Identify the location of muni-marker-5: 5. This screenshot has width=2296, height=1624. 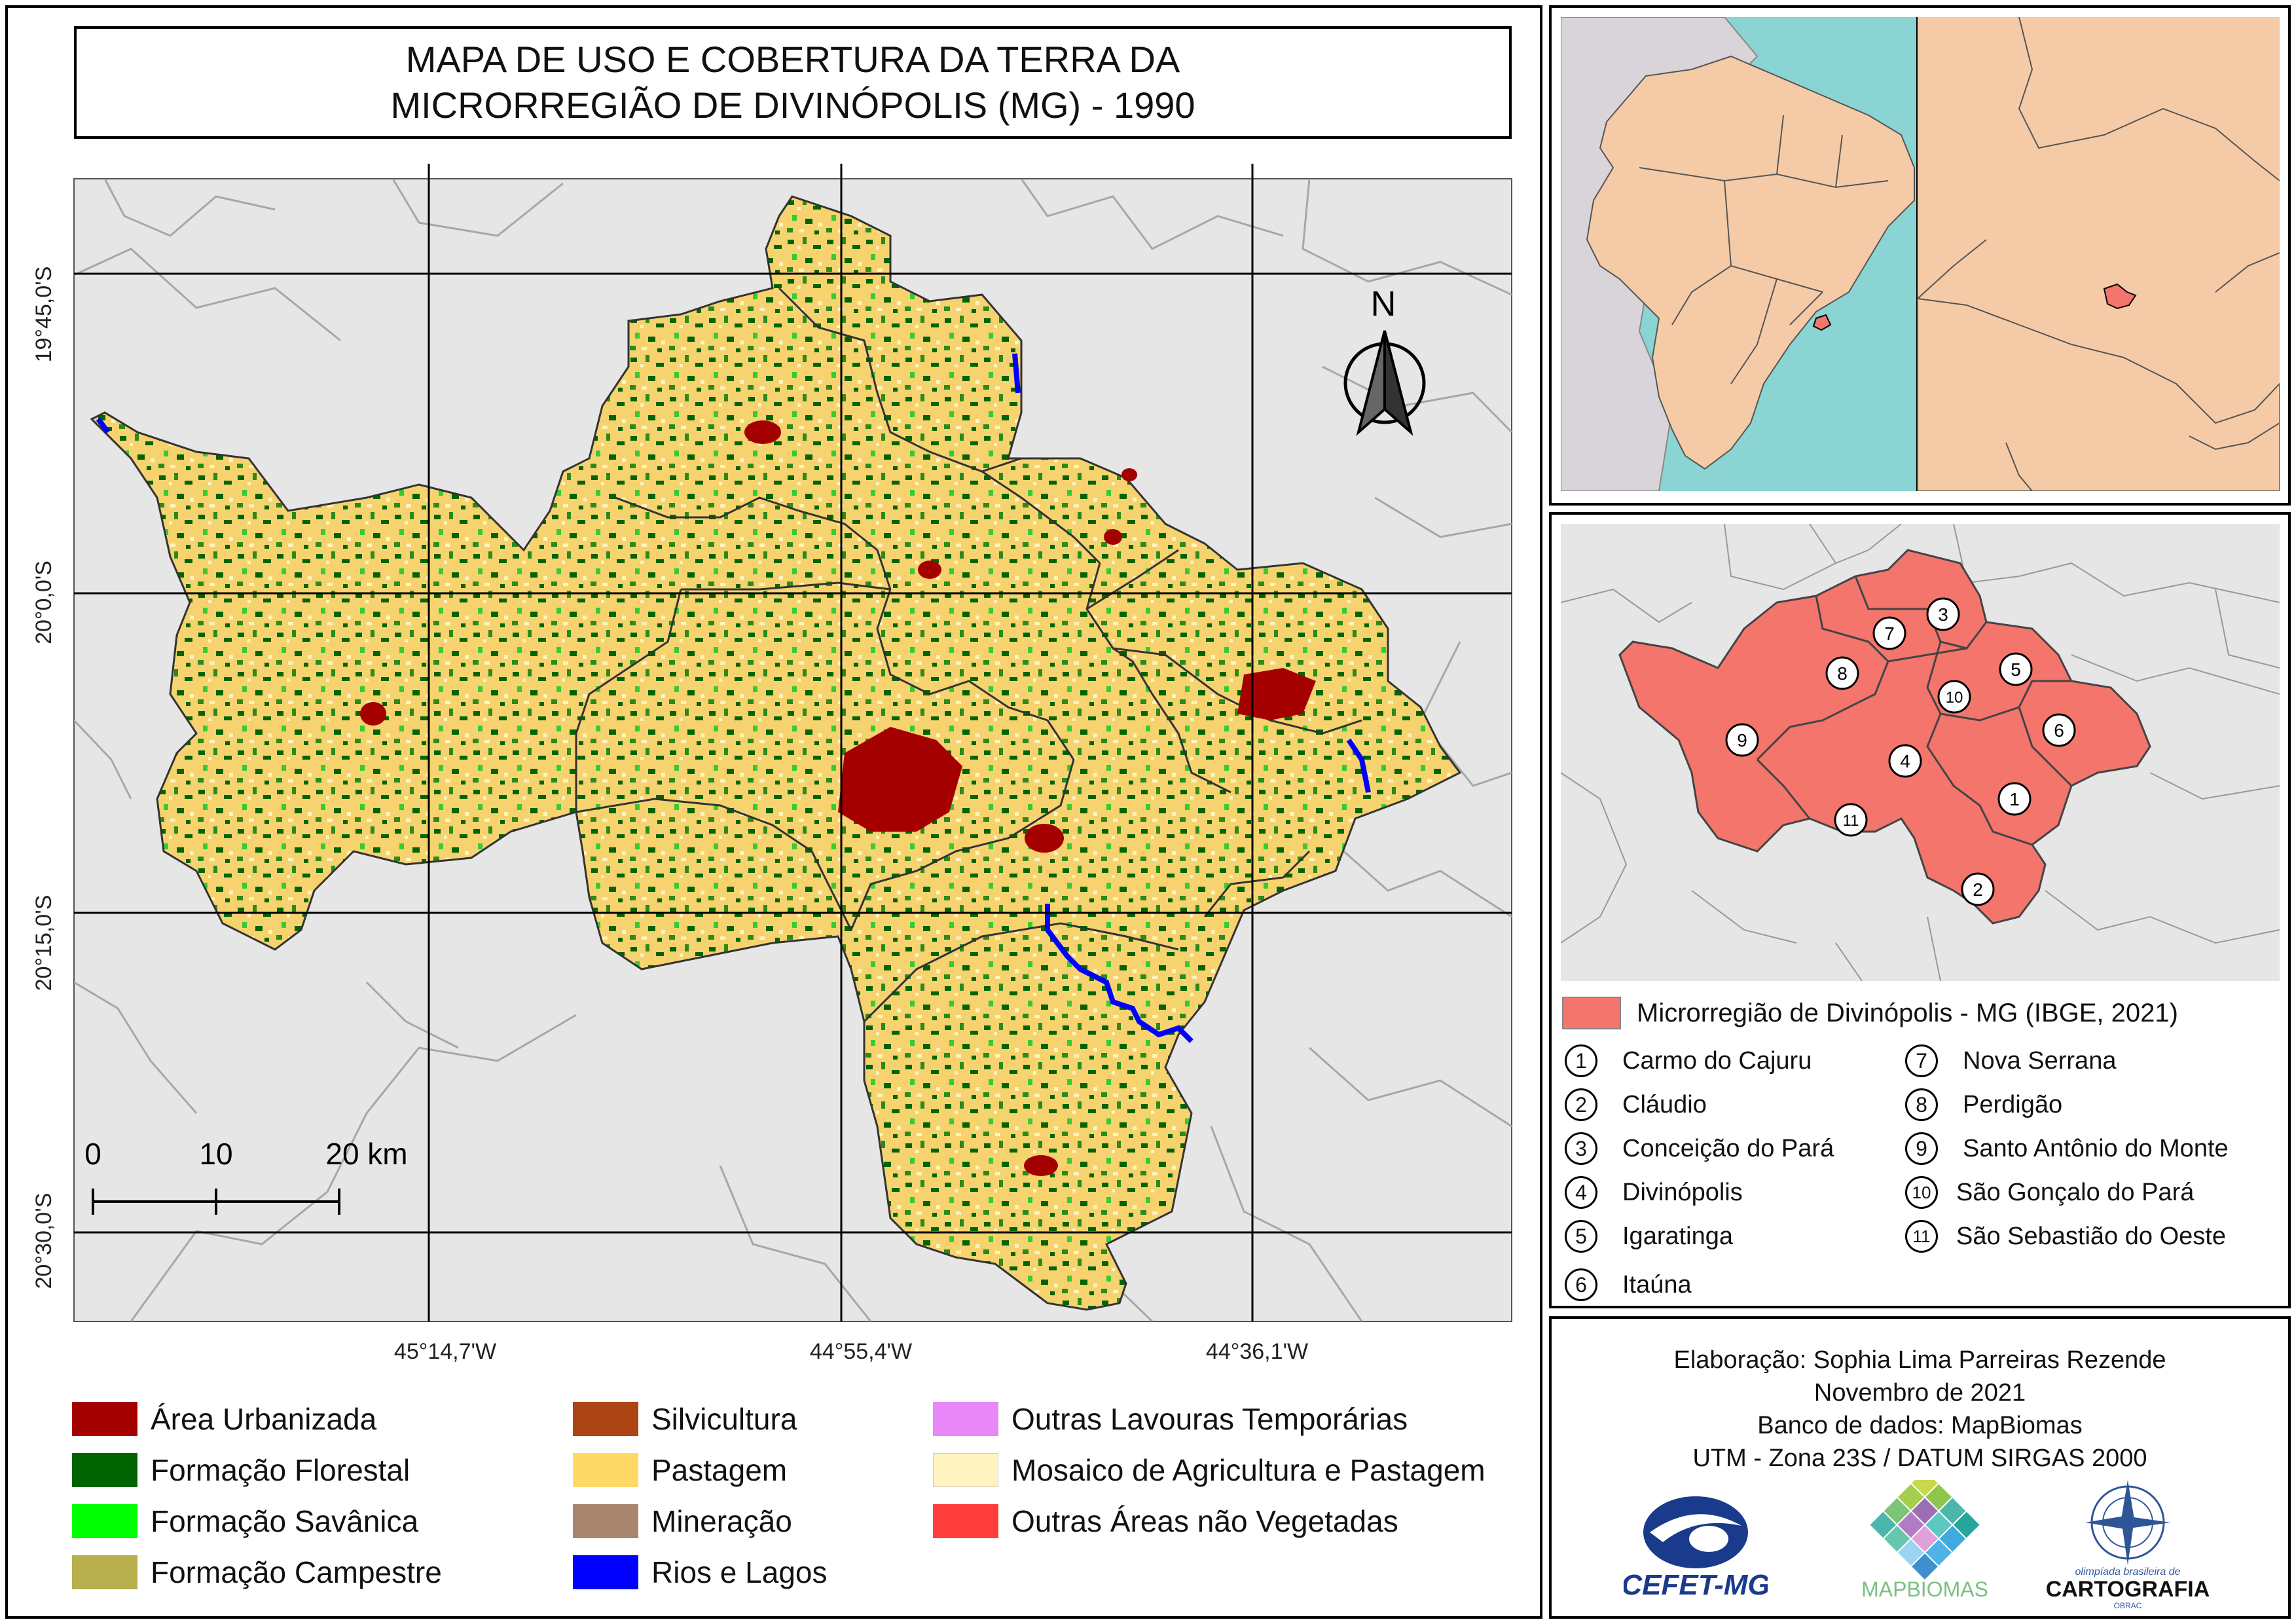
(2016, 669).